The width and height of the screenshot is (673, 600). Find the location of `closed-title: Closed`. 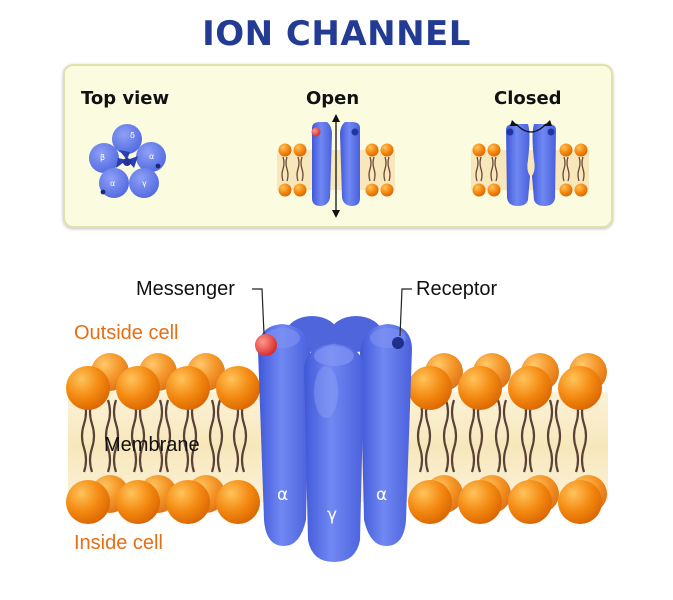

closed-title: Closed is located at coordinates (528, 98).